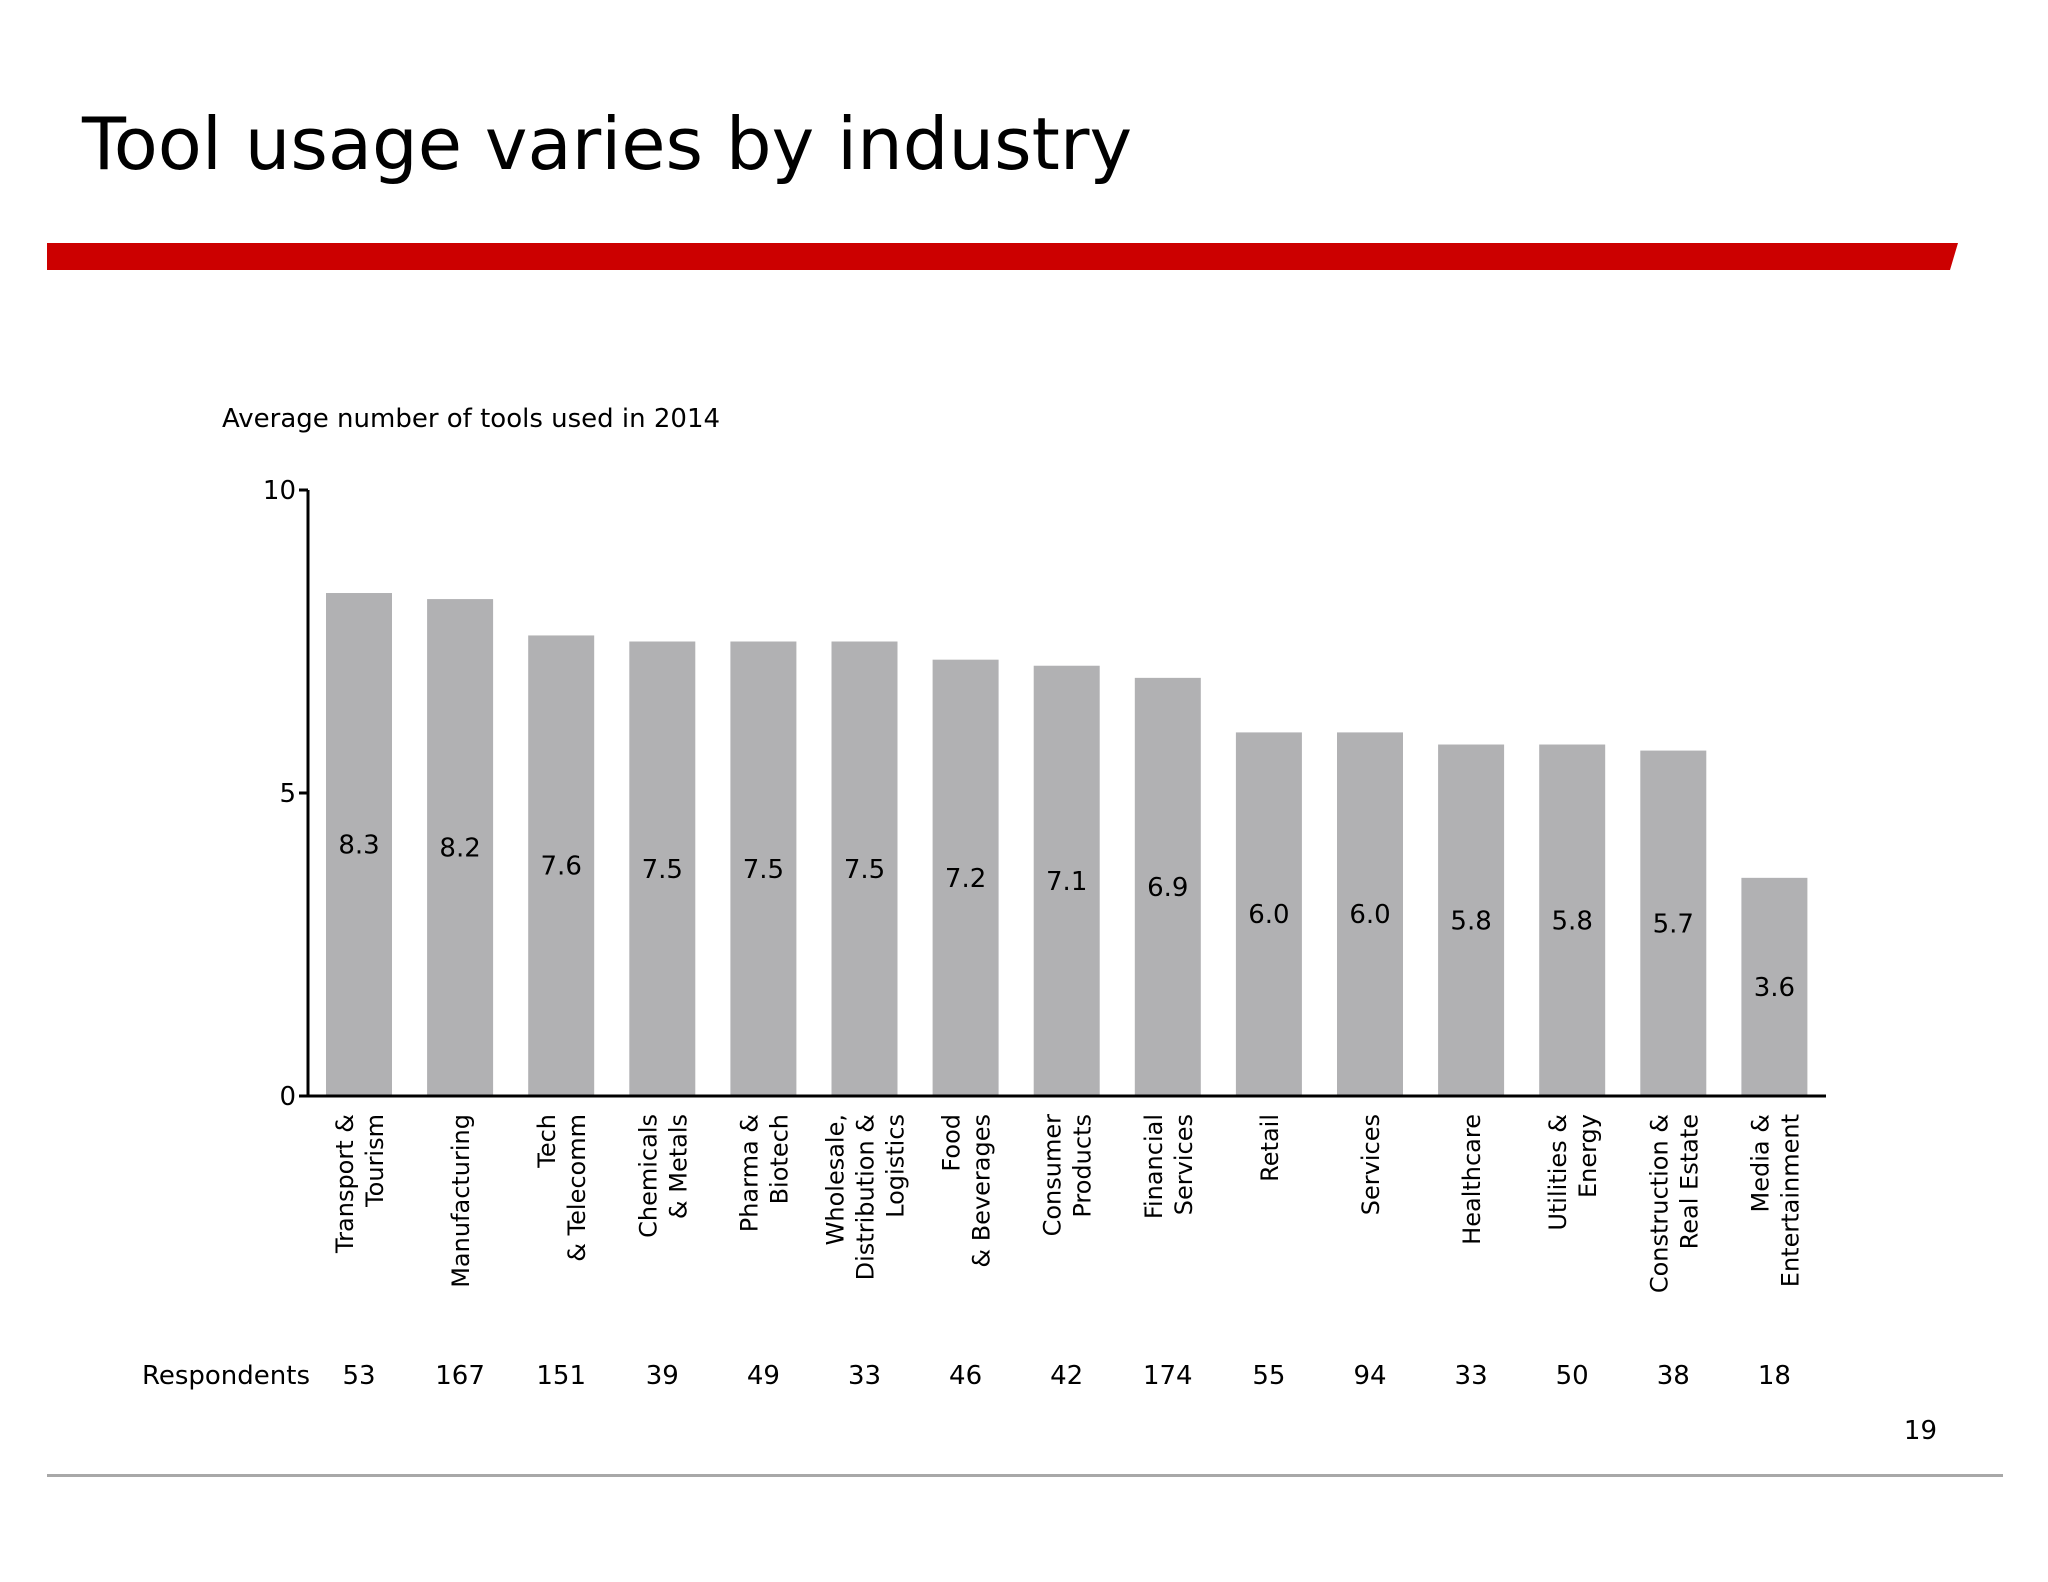 The height and width of the screenshot is (1582, 2048). What do you see at coordinates (1270, 1148) in the screenshot?
I see `category-label: Retail` at bounding box center [1270, 1148].